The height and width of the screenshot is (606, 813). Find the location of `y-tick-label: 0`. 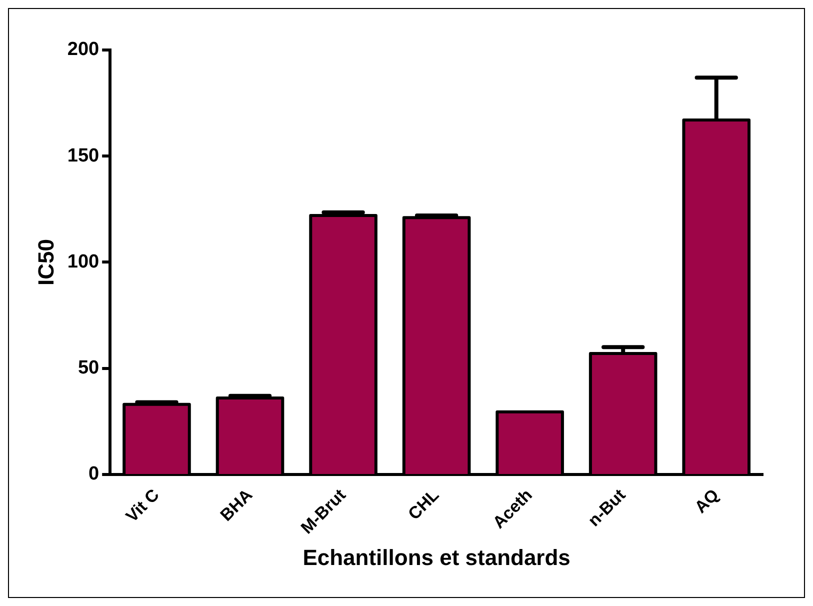

y-tick-label: 0 is located at coordinates (94, 474).